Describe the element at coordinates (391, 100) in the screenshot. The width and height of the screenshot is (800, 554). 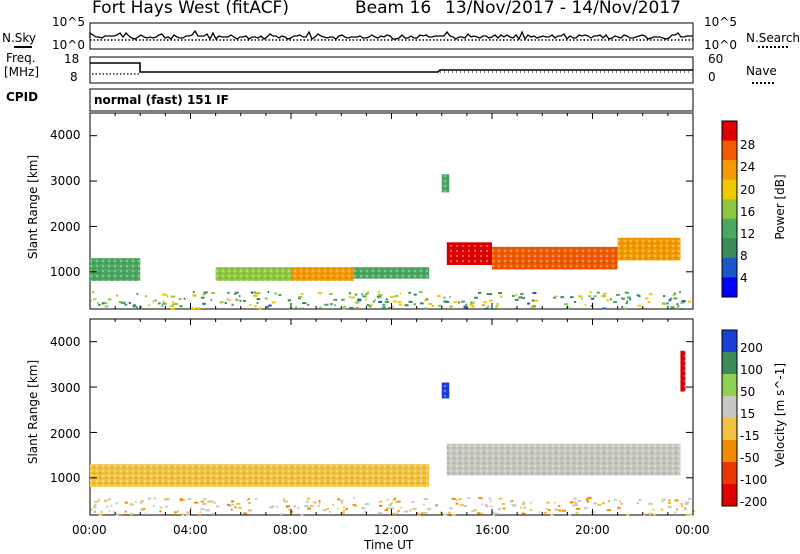
I see `cpid-panel-frame` at that location.